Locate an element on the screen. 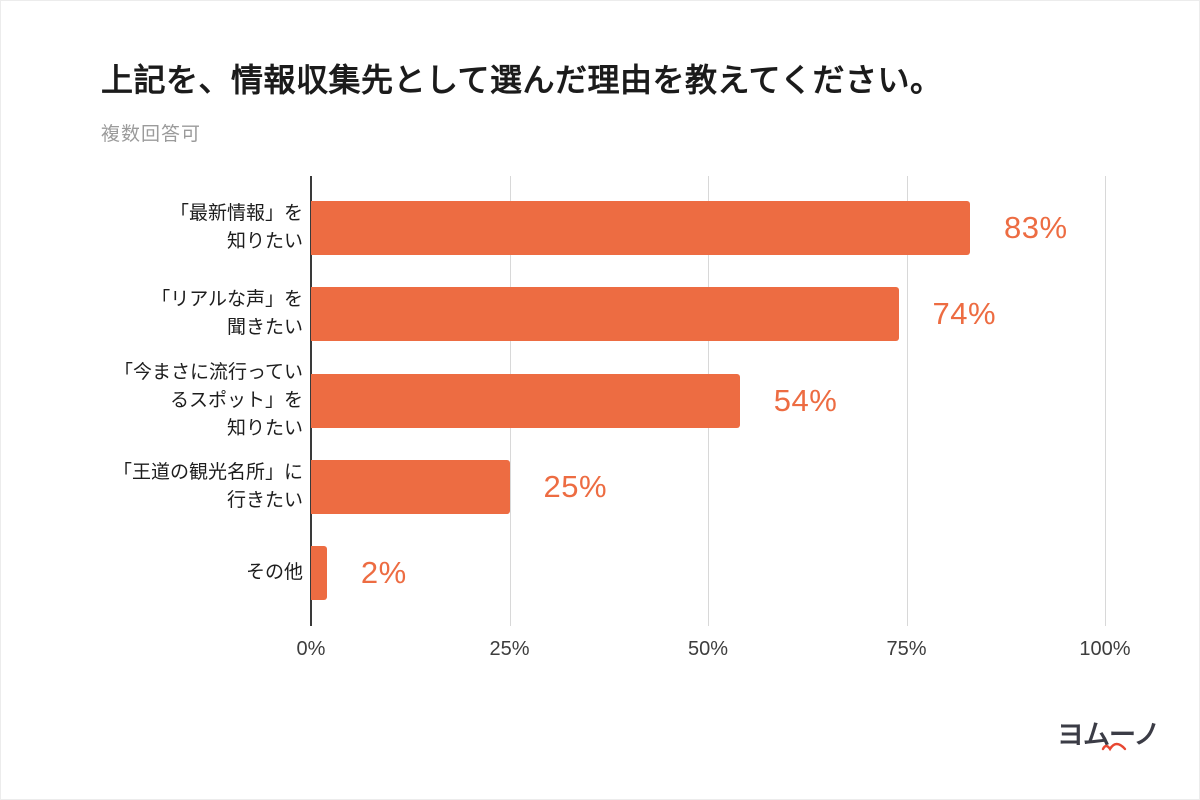 This screenshot has height=800, width=1200. bar-row: 「今まさに流行ってい るスポット」を 知りたい 54% is located at coordinates (600, 400).